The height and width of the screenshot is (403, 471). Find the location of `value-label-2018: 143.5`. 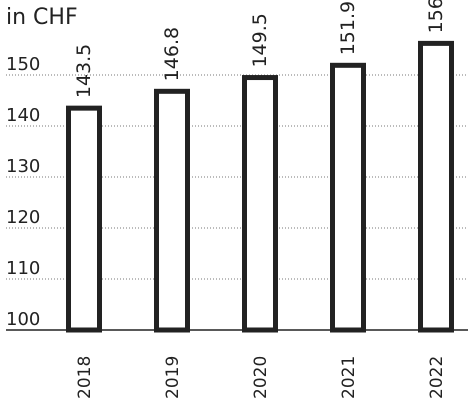

value-label-2018: 143.5 is located at coordinates (84, 71).